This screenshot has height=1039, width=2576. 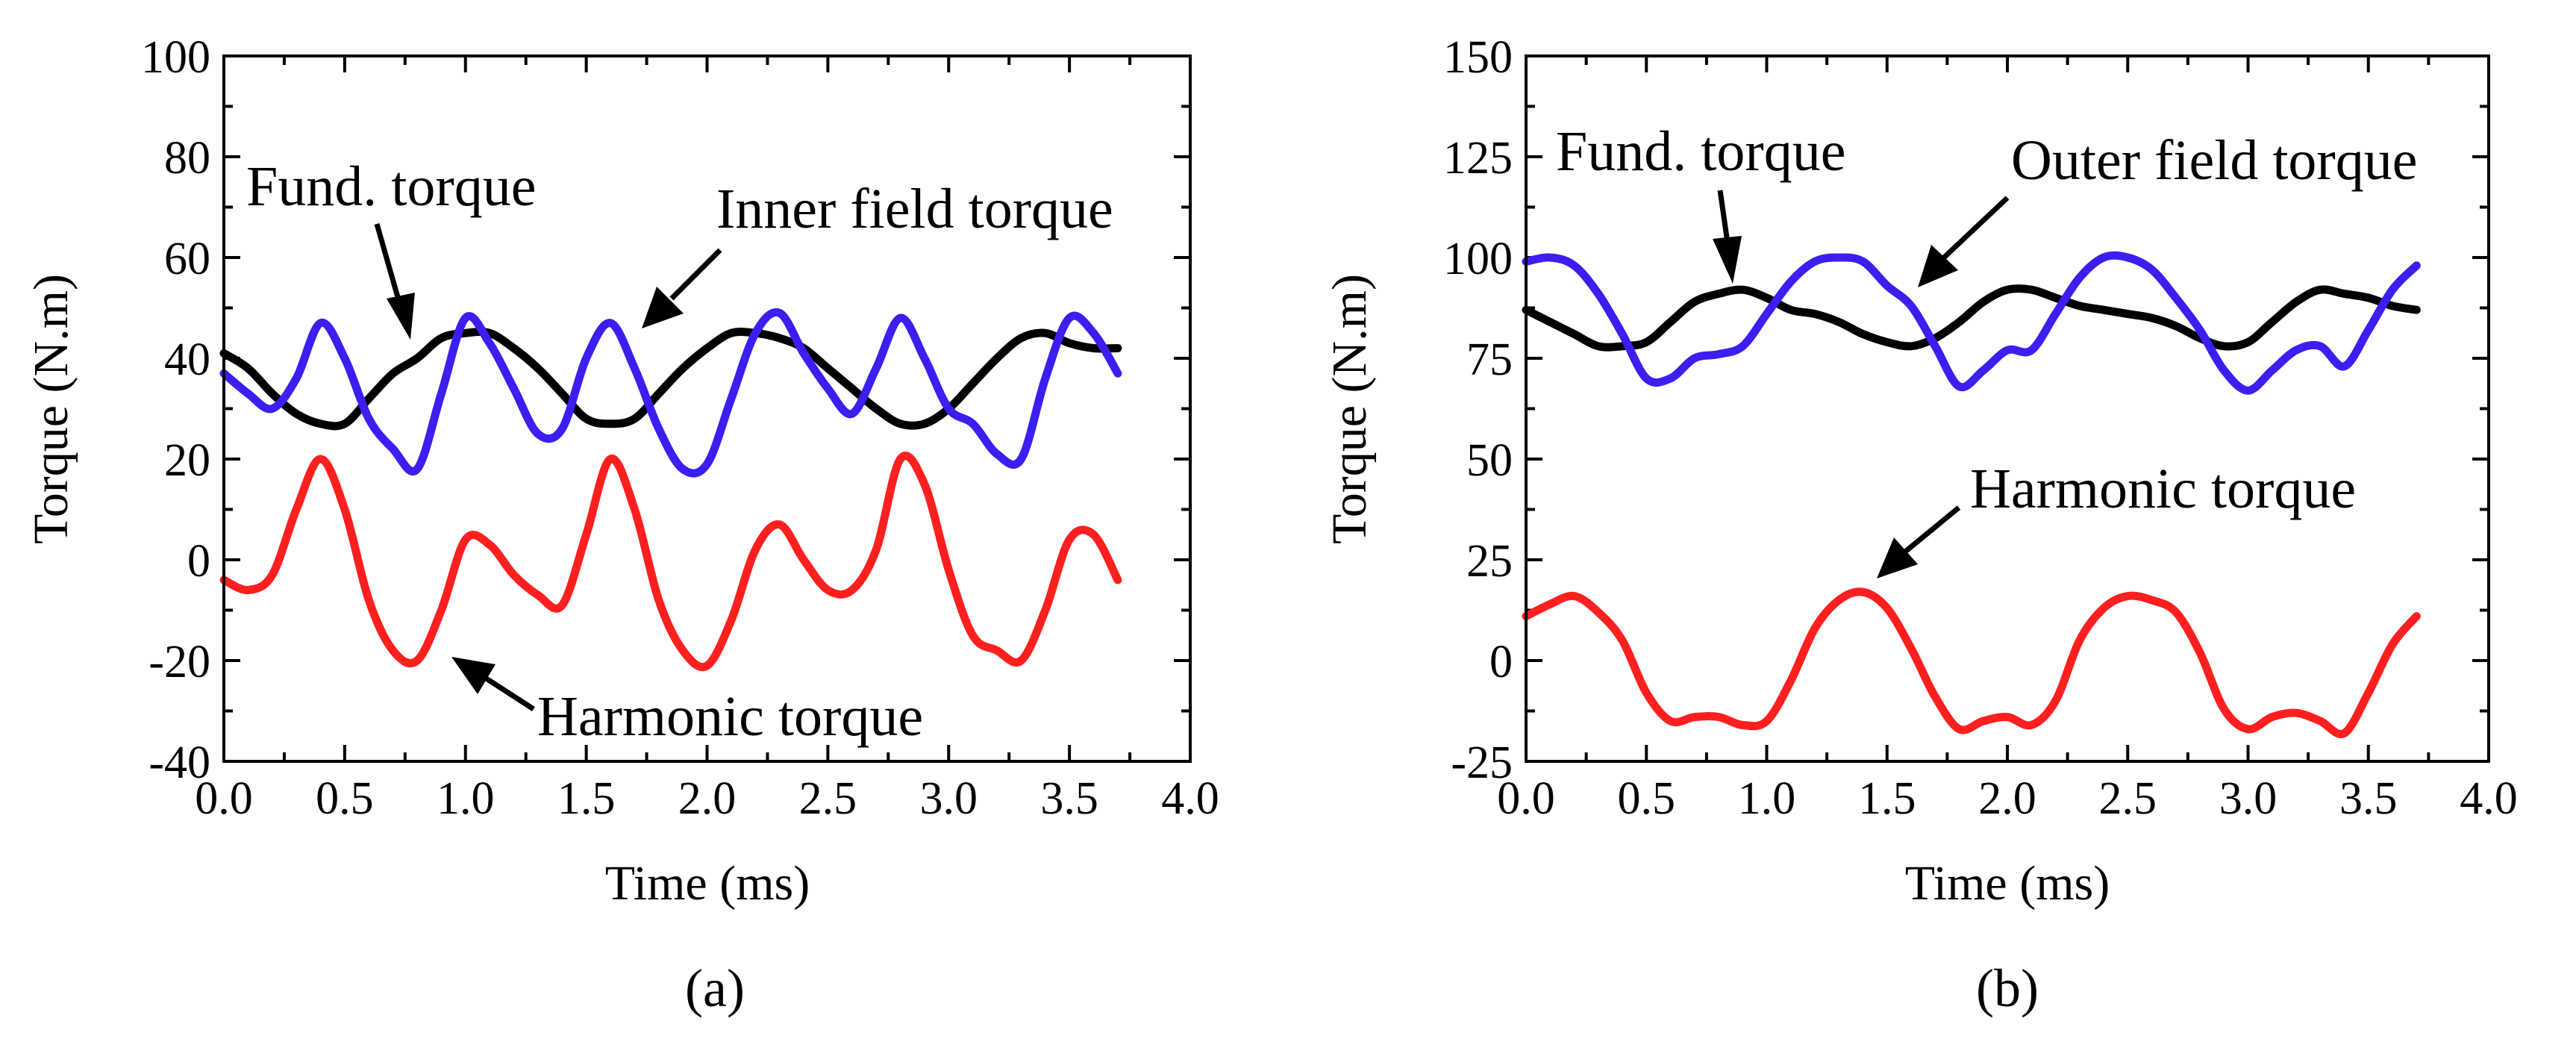 I want to click on panel-a-caption: (a), so click(x=715, y=988).